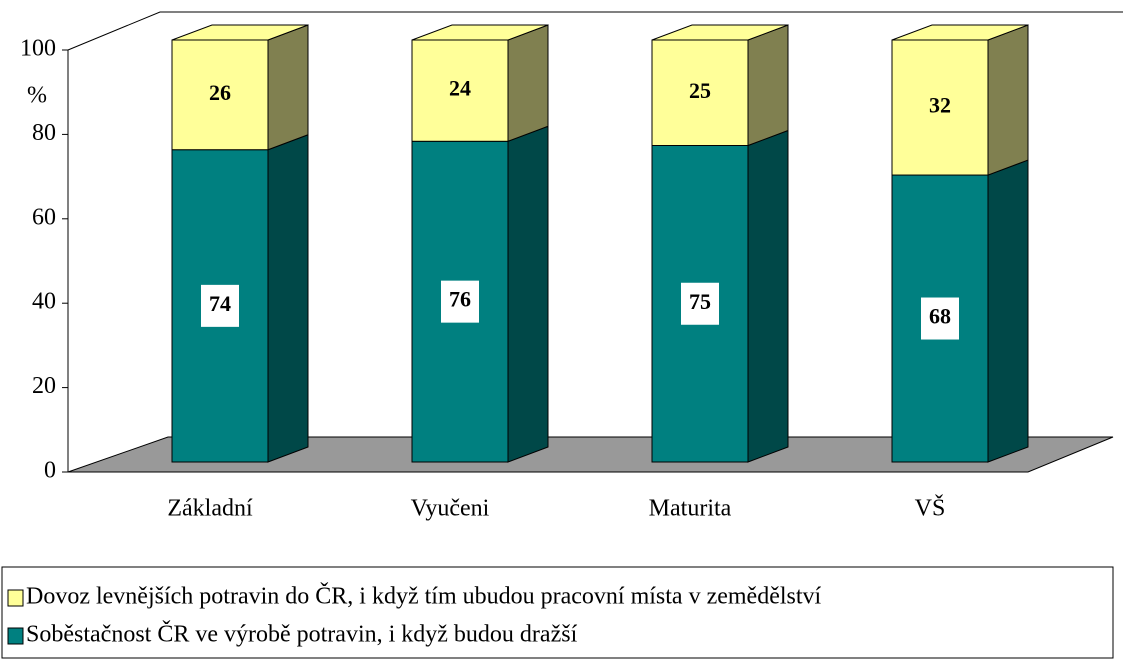 The image size is (1123, 661). I want to click on legend, so click(557, 612).